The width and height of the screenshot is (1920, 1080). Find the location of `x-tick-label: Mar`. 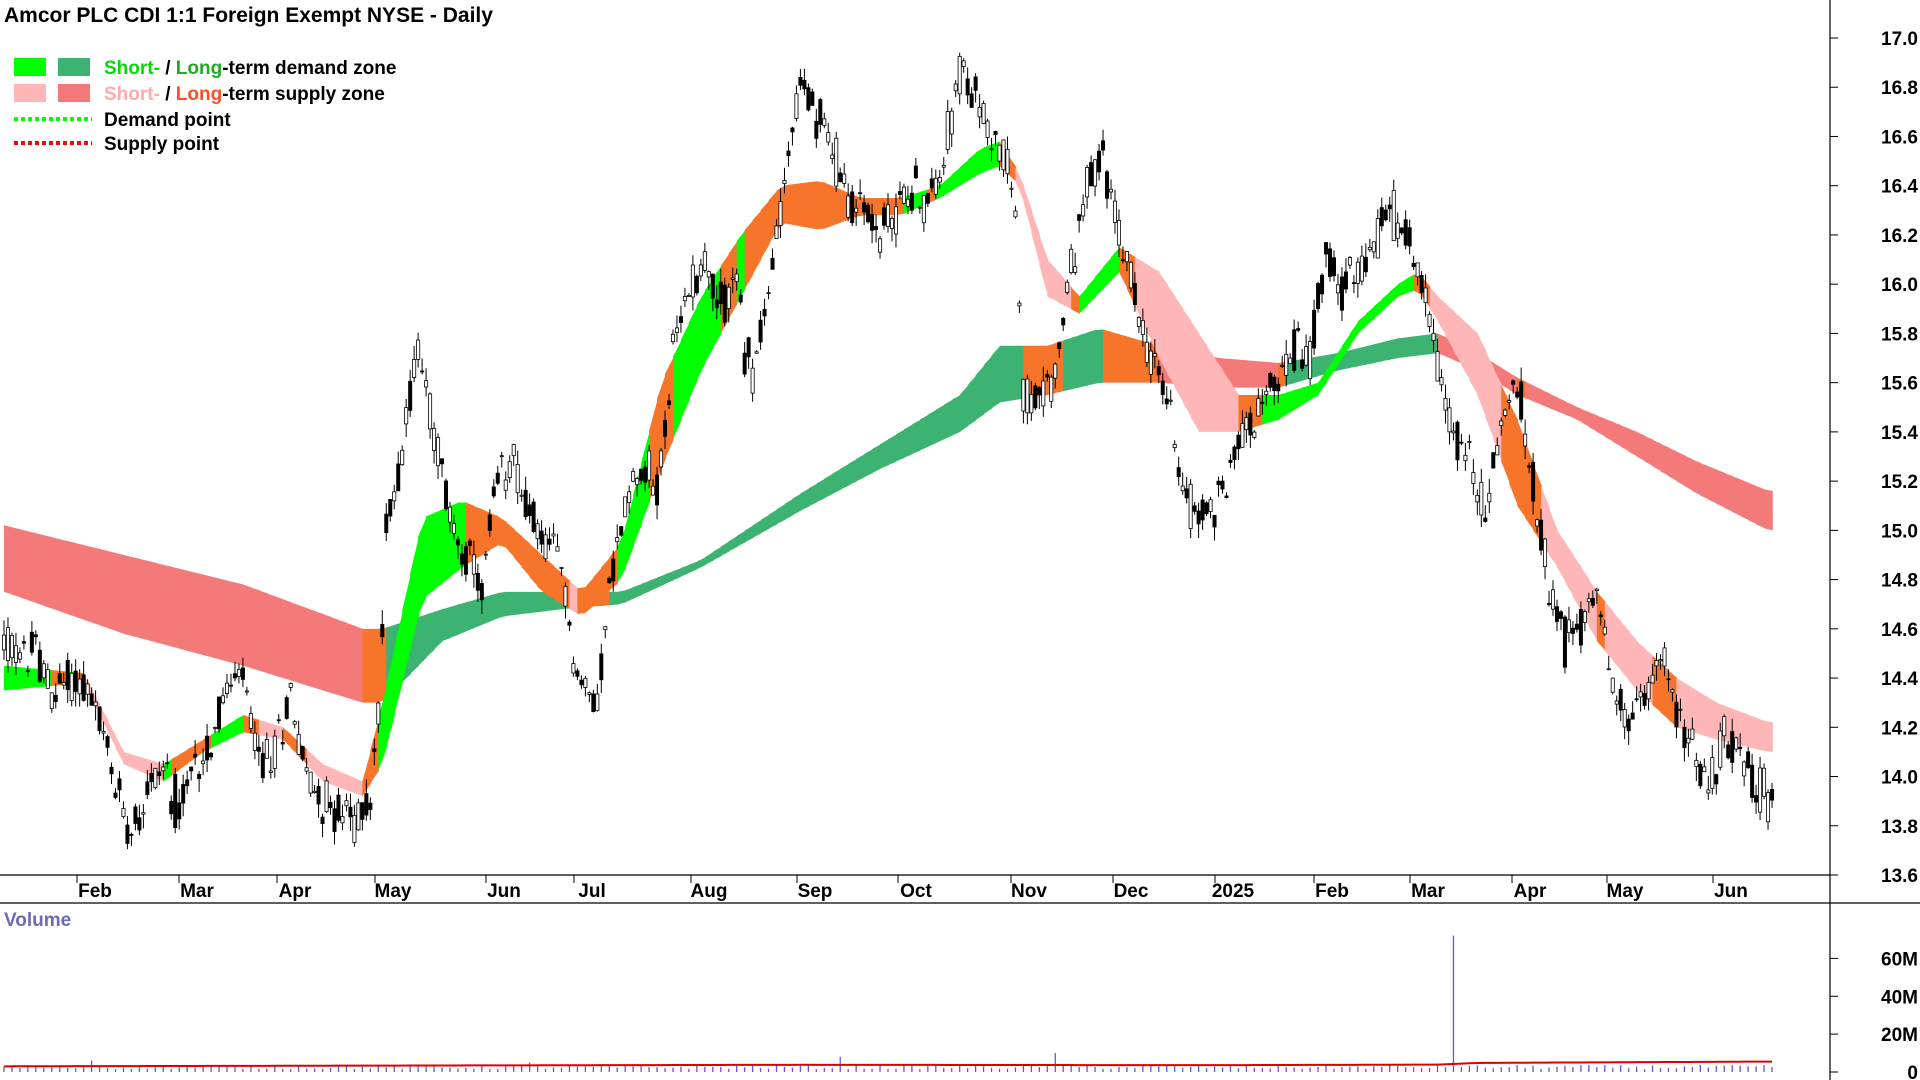

x-tick-label: Mar is located at coordinates (1428, 891).